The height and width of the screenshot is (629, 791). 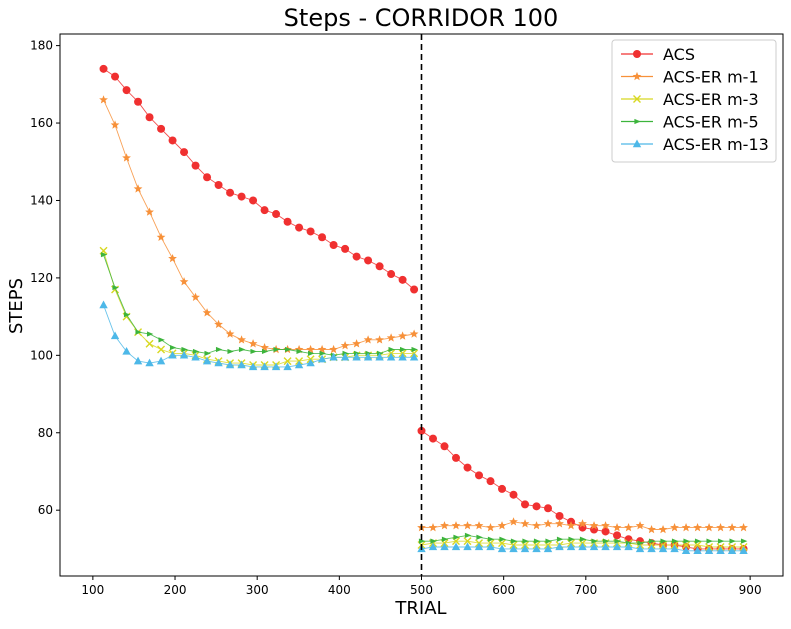 I want to click on legend-swatch-marker, so click(x=637, y=99).